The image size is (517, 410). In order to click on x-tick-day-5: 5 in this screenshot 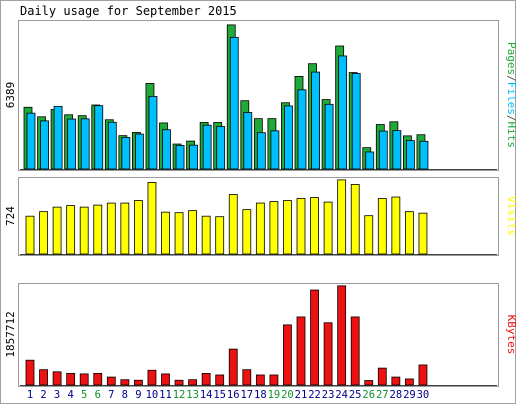, I will do `click(84, 395)`.